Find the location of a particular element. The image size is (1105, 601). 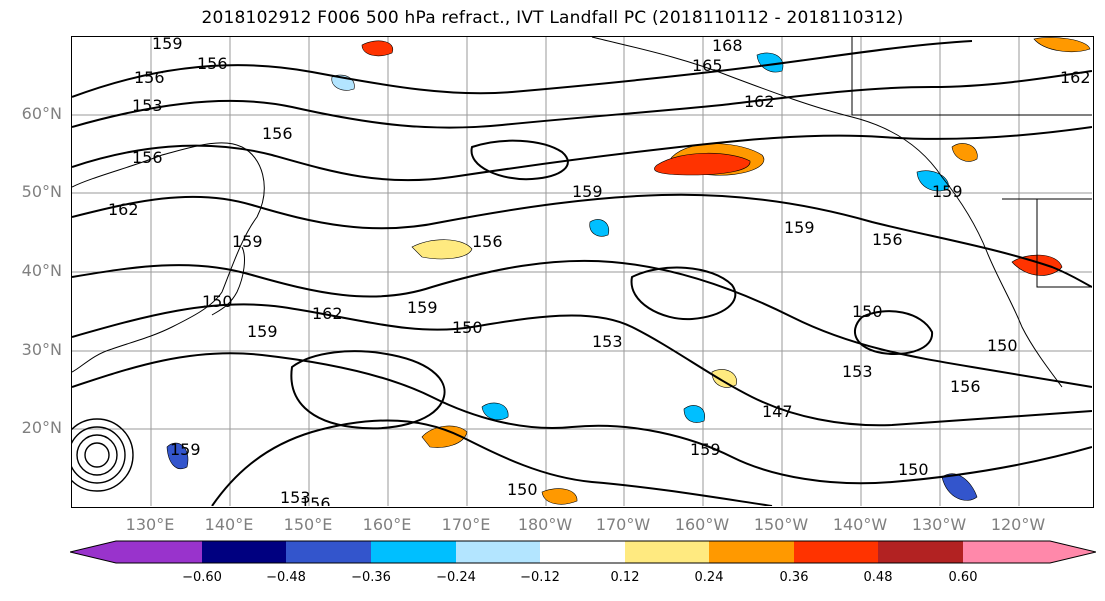

lat-label-30n: 30°N is located at coordinates (41, 349).